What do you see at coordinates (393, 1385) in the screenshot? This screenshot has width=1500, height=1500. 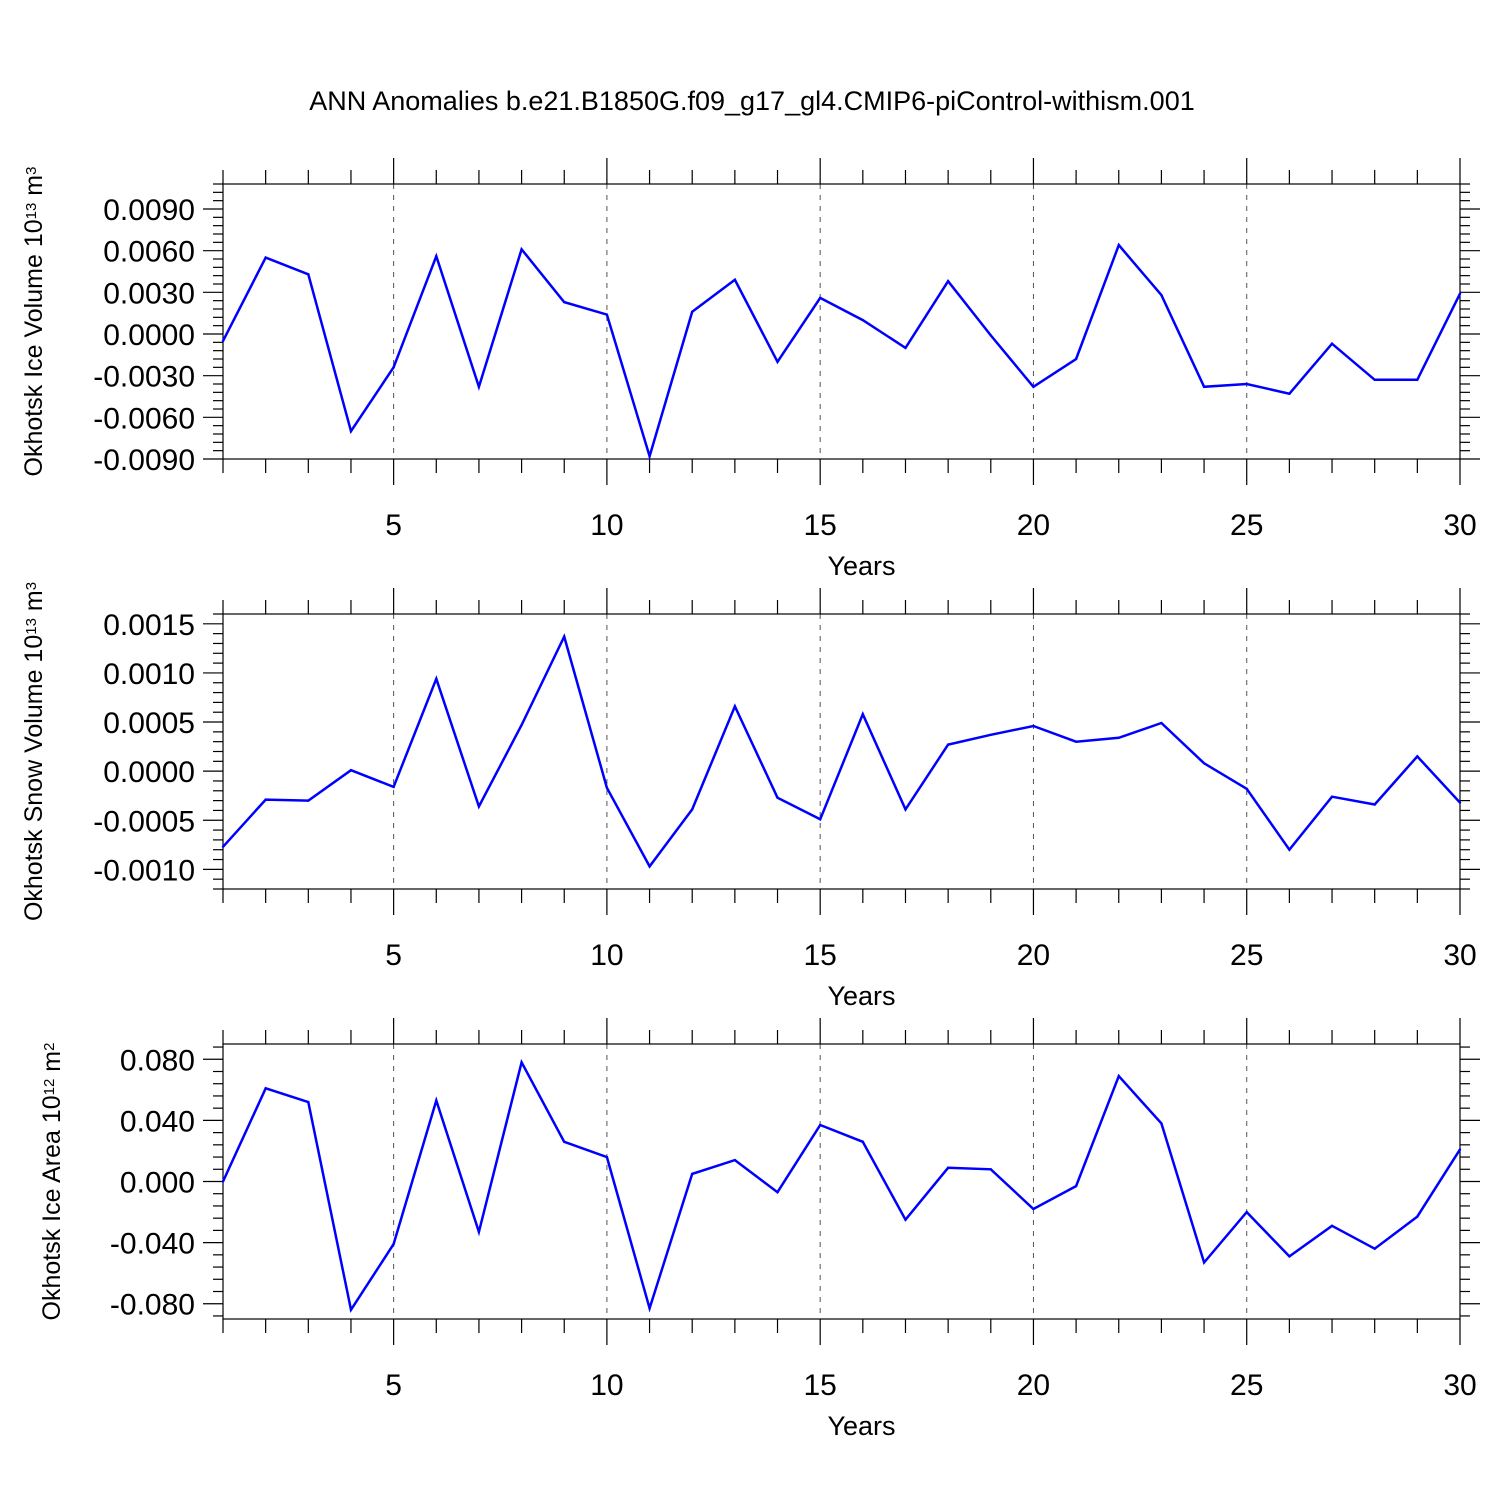 I see `panel-3-x-tick-label-1: 5` at bounding box center [393, 1385].